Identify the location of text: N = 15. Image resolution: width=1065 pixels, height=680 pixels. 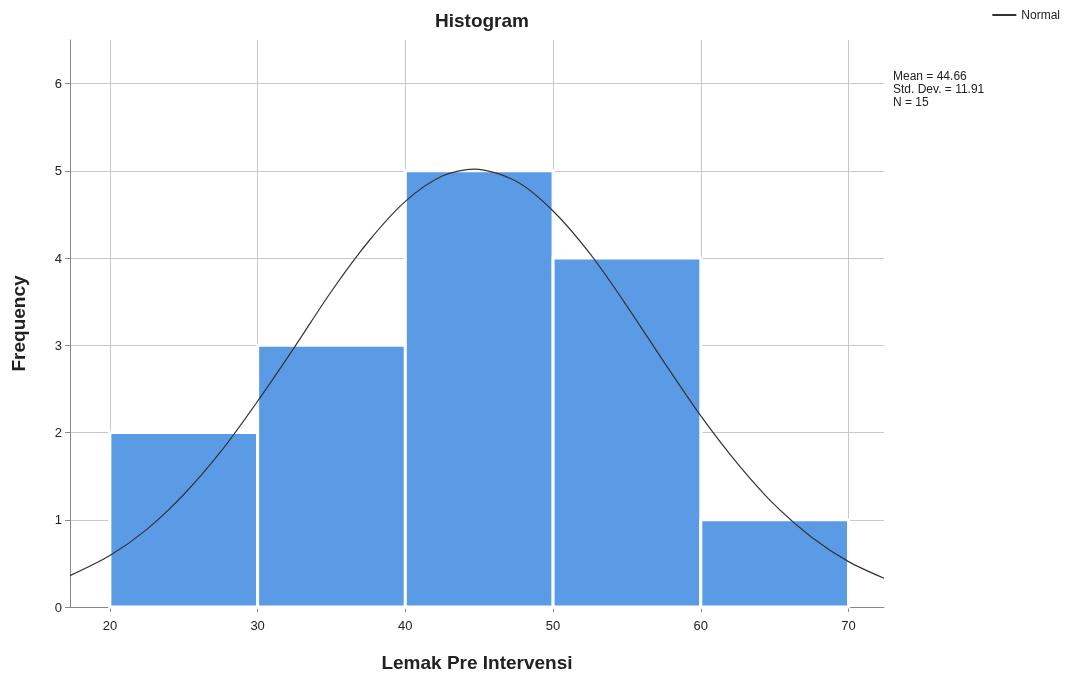
(911, 101).